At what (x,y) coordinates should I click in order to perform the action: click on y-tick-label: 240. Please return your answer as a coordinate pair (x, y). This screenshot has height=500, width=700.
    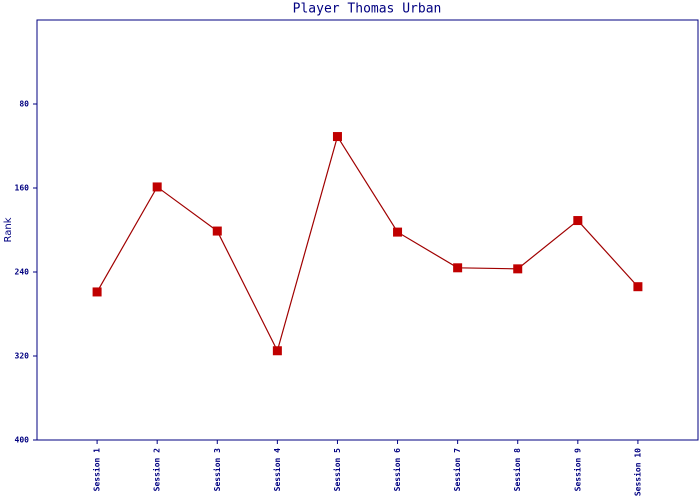
    Looking at the image, I should click on (22, 272).